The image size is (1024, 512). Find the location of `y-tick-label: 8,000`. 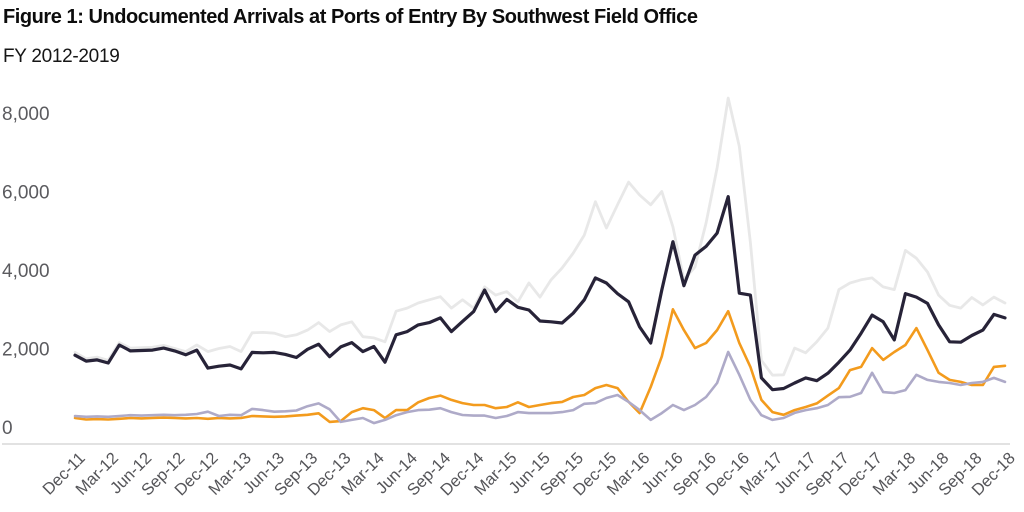

y-tick-label: 8,000 is located at coordinates (26, 114).